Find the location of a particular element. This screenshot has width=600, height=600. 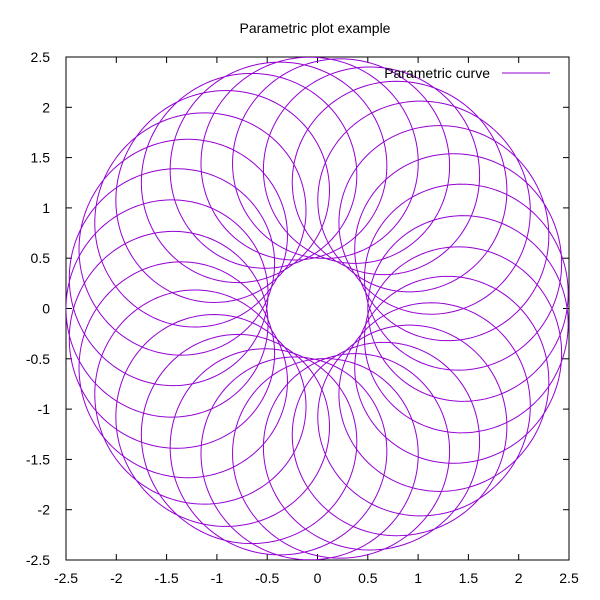

x-tick-label: -1 is located at coordinates (217, 578).